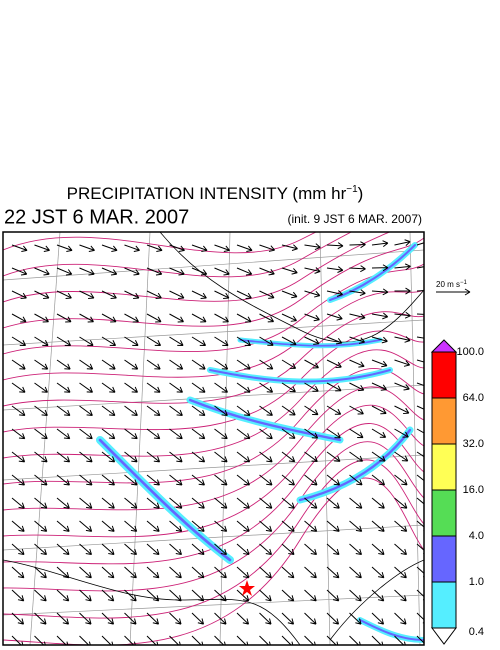  Describe the element at coordinates (355, 465) in the screenshot. I see `precip-light` at that location.